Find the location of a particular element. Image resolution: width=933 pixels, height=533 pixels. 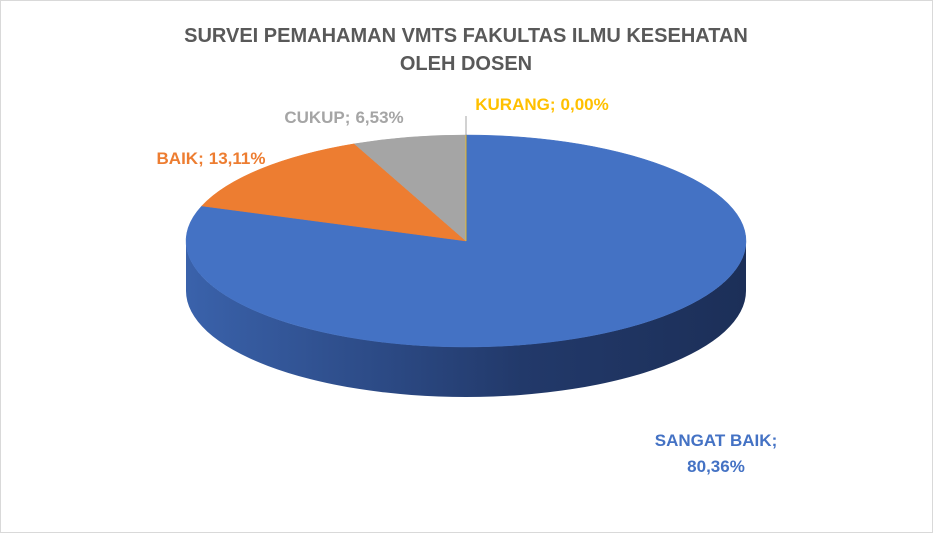

data-label: KURANG; 0,00% is located at coordinates (541, 104).